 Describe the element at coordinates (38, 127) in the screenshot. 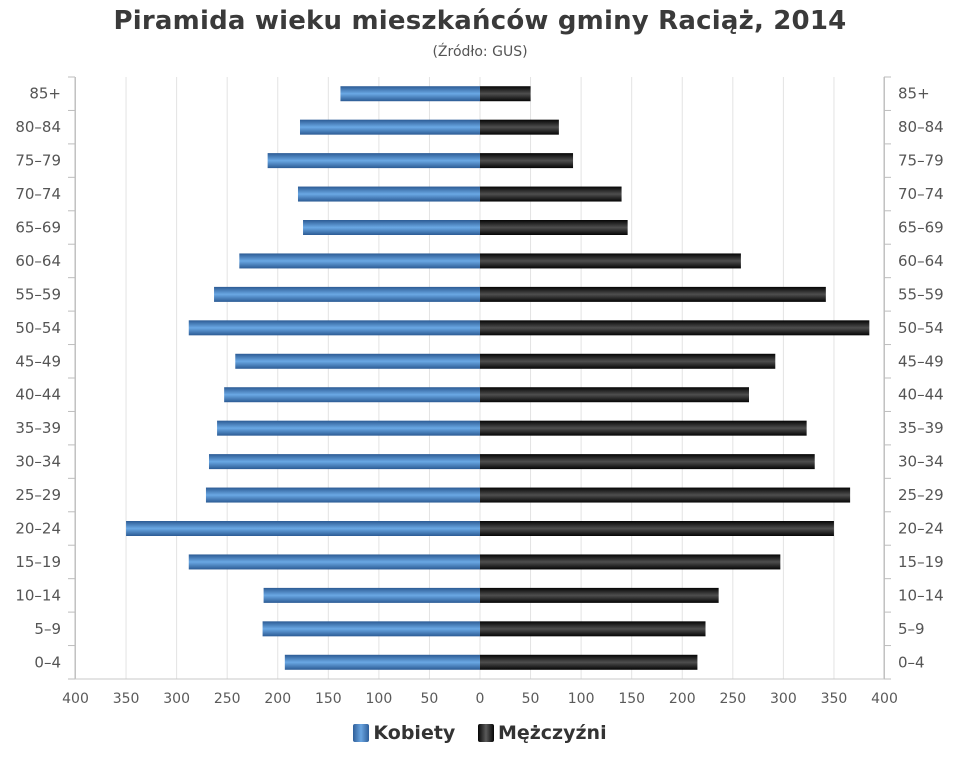

I see `category-label-left: 80–84` at that location.